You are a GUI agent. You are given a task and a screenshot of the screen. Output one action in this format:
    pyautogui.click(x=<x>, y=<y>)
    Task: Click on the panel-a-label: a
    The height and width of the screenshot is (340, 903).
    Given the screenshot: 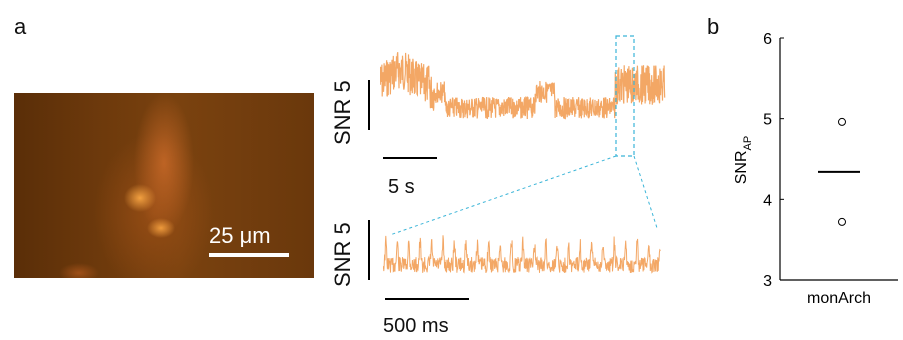 What is the action you would take?
    pyautogui.click(x=20, y=26)
    